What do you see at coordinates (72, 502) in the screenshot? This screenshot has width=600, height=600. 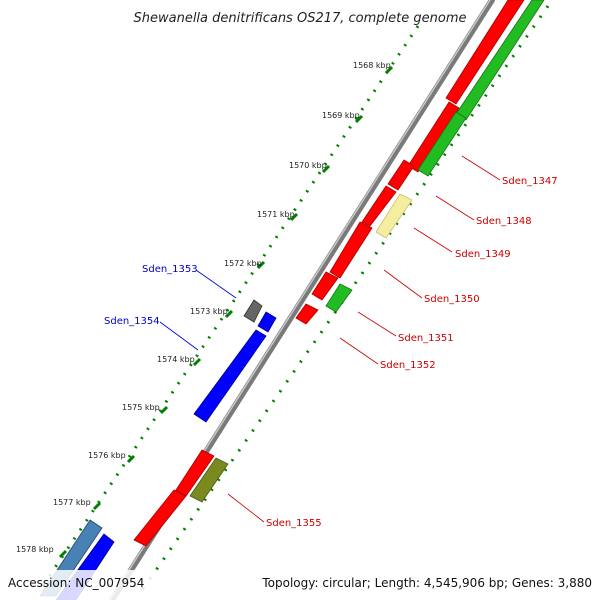 I see `tick-label-1577: 1577 kbp` at bounding box center [72, 502].